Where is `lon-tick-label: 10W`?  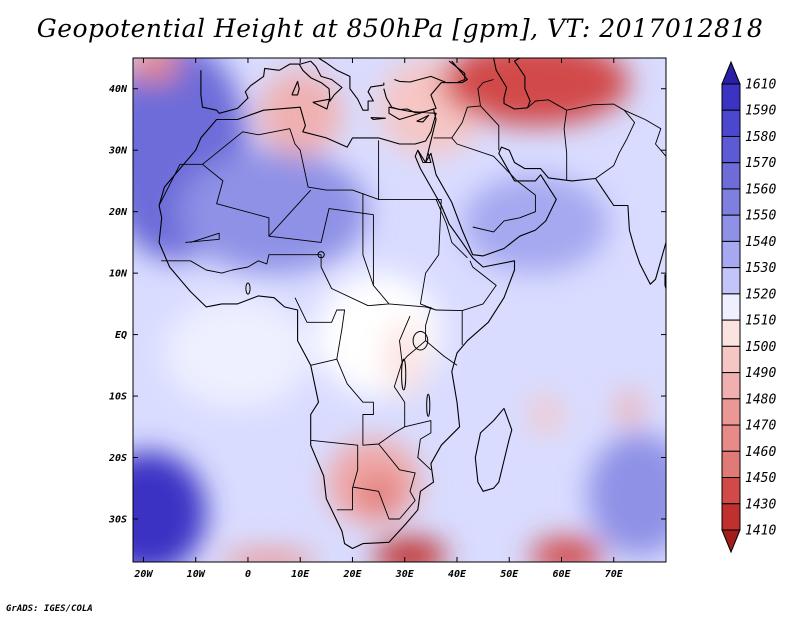
lon-tick-label: 10W is located at coordinates (196, 574).